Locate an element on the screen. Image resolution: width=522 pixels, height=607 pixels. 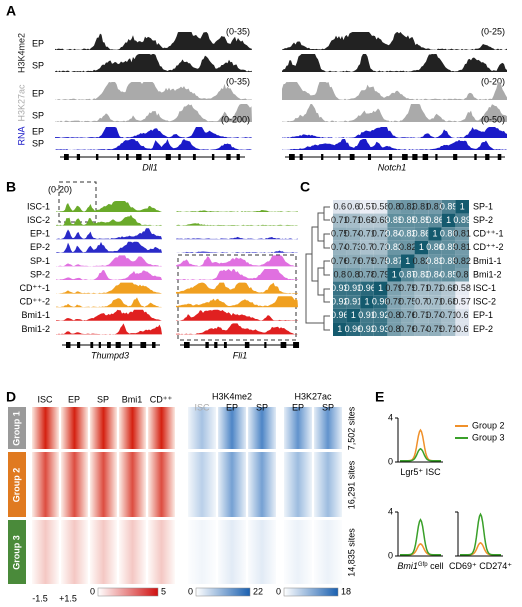
label-part: cell is located at coordinates (436, 566).